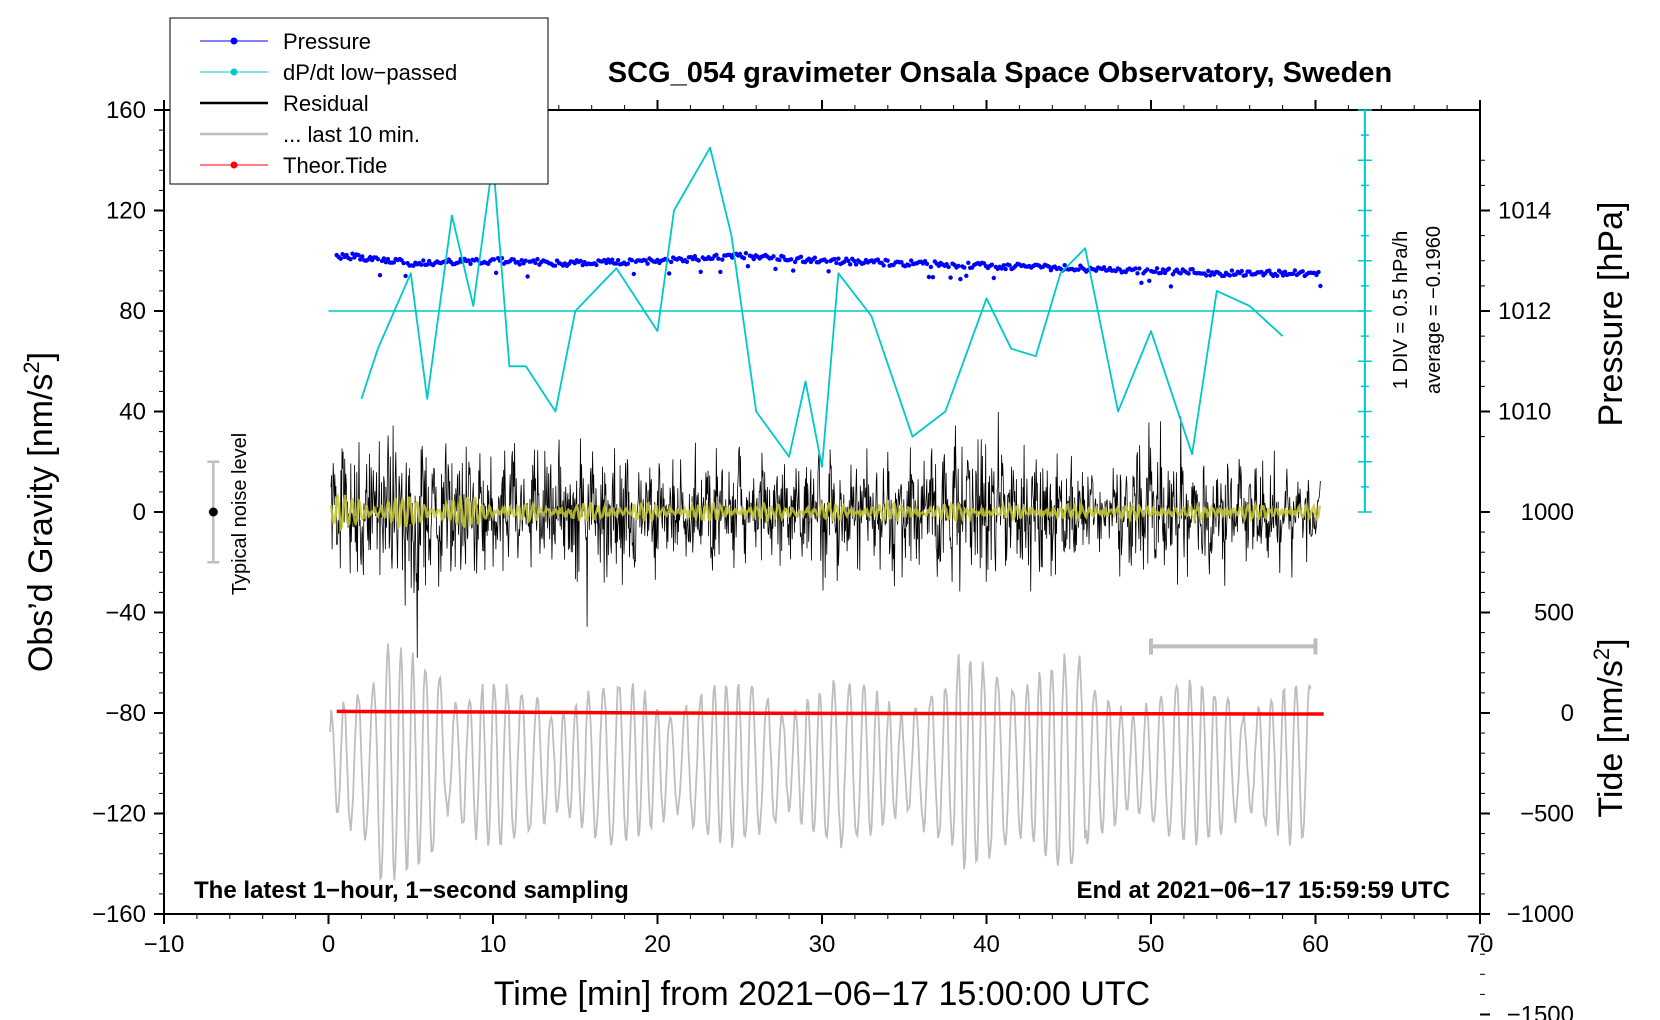  I want to click on y-tick-label: 80, so click(132, 311).